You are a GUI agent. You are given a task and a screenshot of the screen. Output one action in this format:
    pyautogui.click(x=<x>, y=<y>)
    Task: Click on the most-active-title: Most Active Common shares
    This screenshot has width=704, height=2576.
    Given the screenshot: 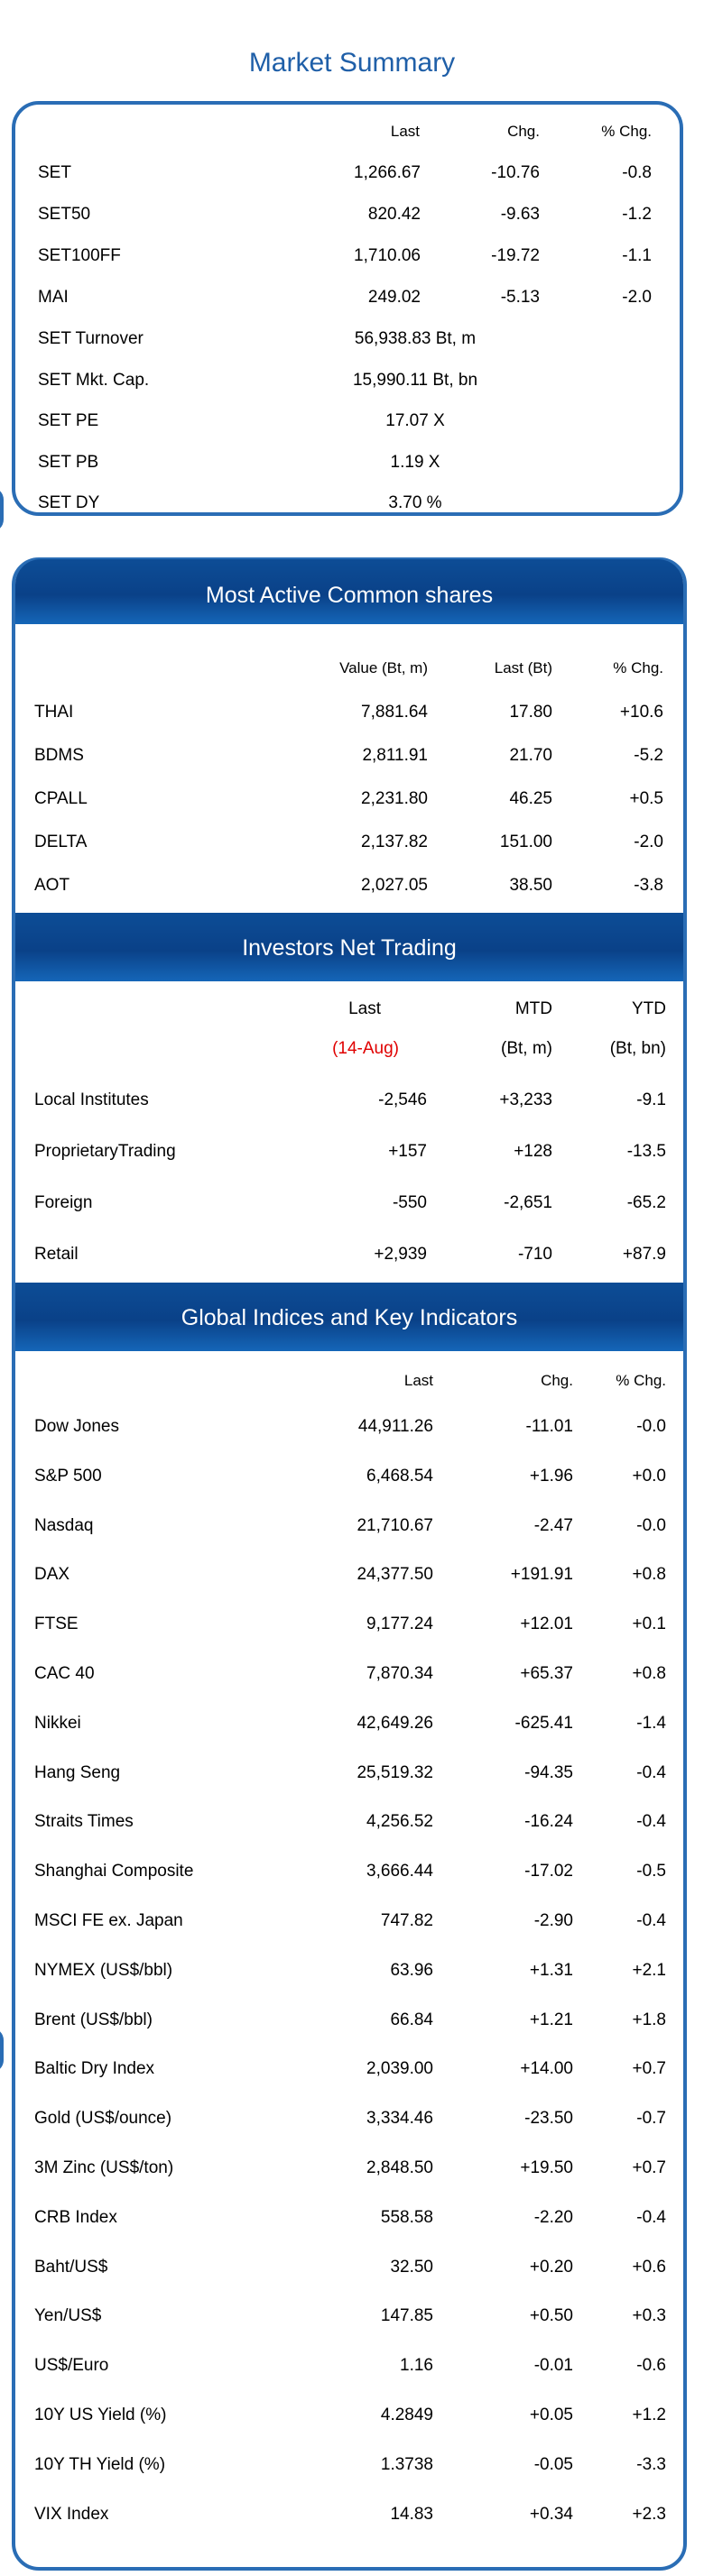 What is the action you would take?
    pyautogui.click(x=349, y=595)
    